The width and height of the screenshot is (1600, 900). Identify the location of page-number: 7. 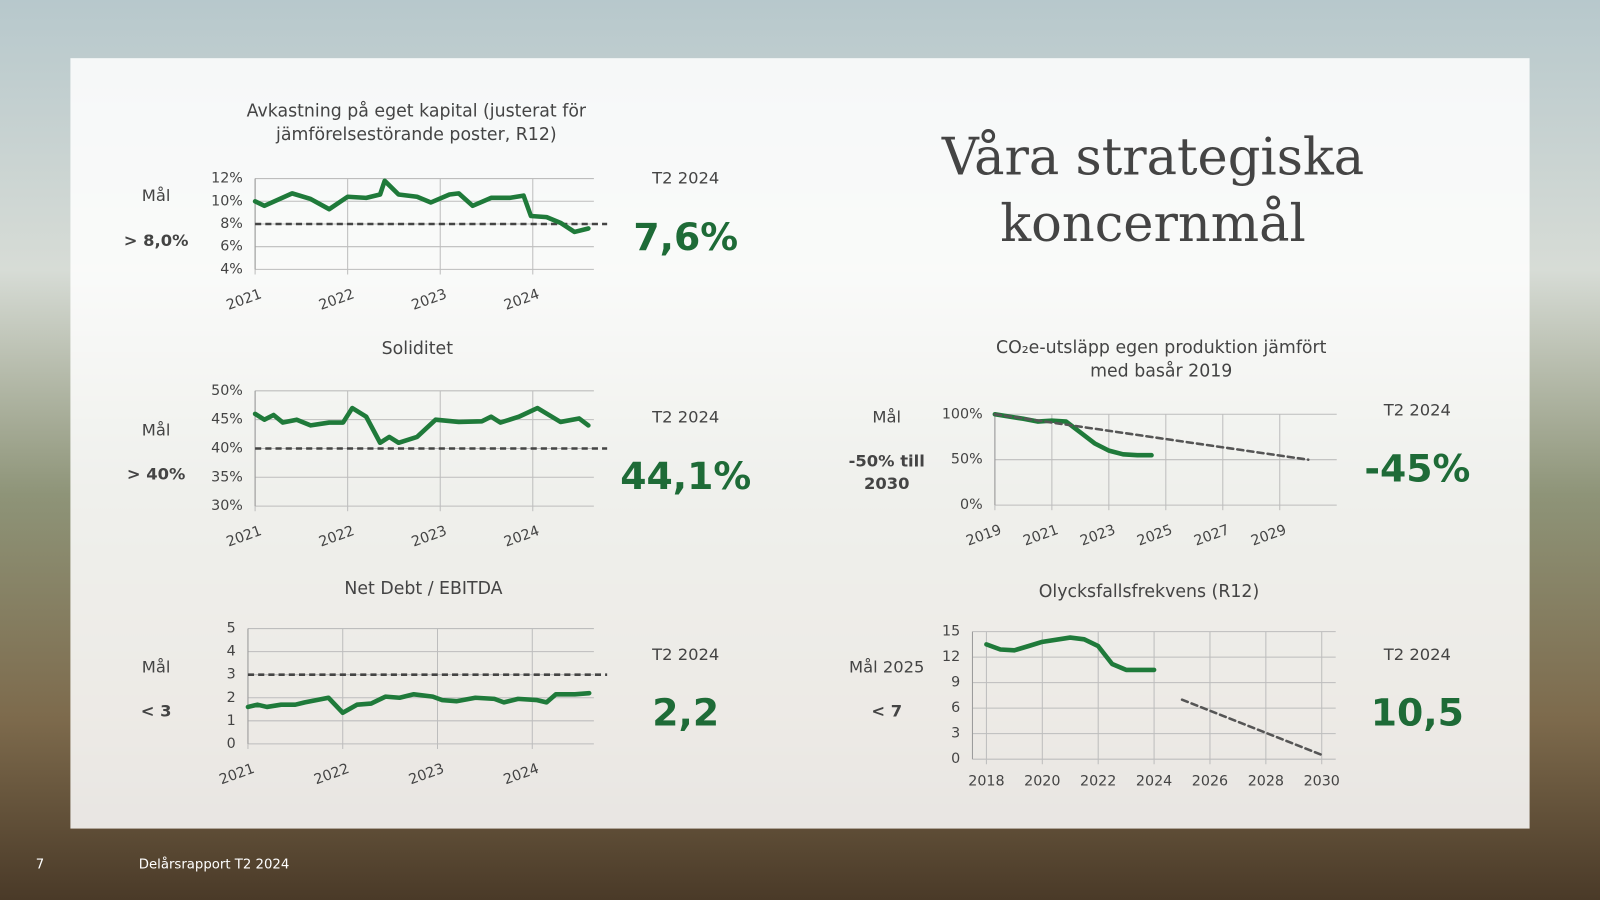
(40, 865).